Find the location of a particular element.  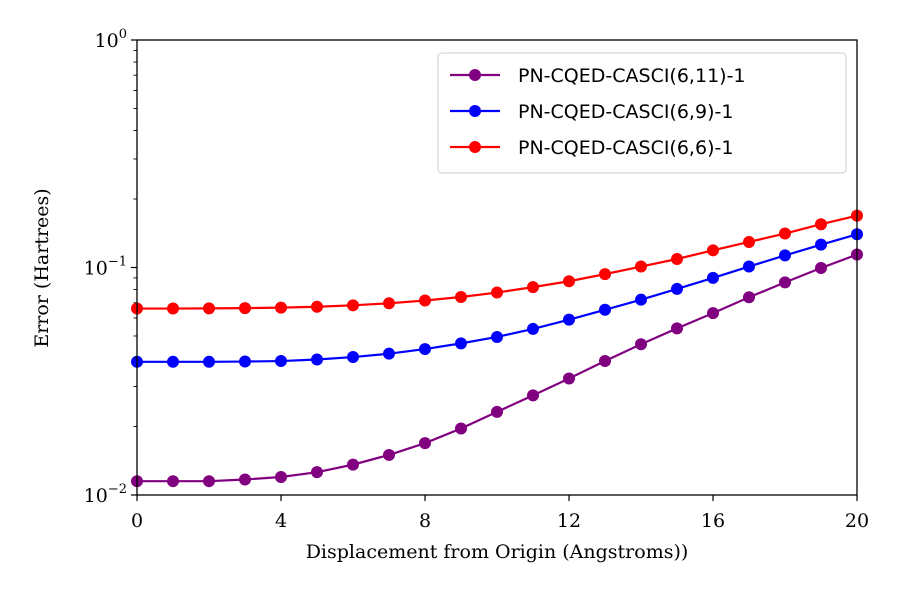

x-tick-label: 4 is located at coordinates (281, 521).